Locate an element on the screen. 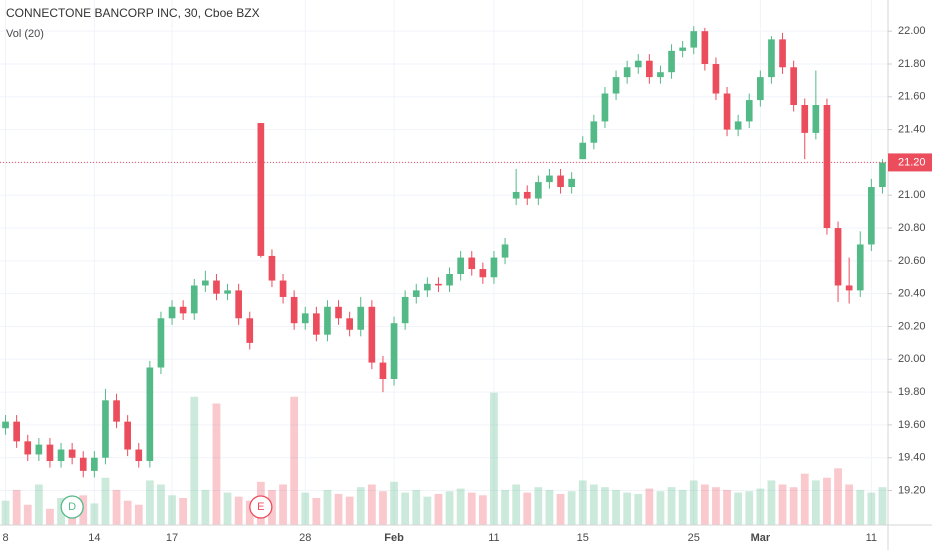 This screenshot has width=932, height=550. y-tick-label: 20.80 is located at coordinates (912, 228).